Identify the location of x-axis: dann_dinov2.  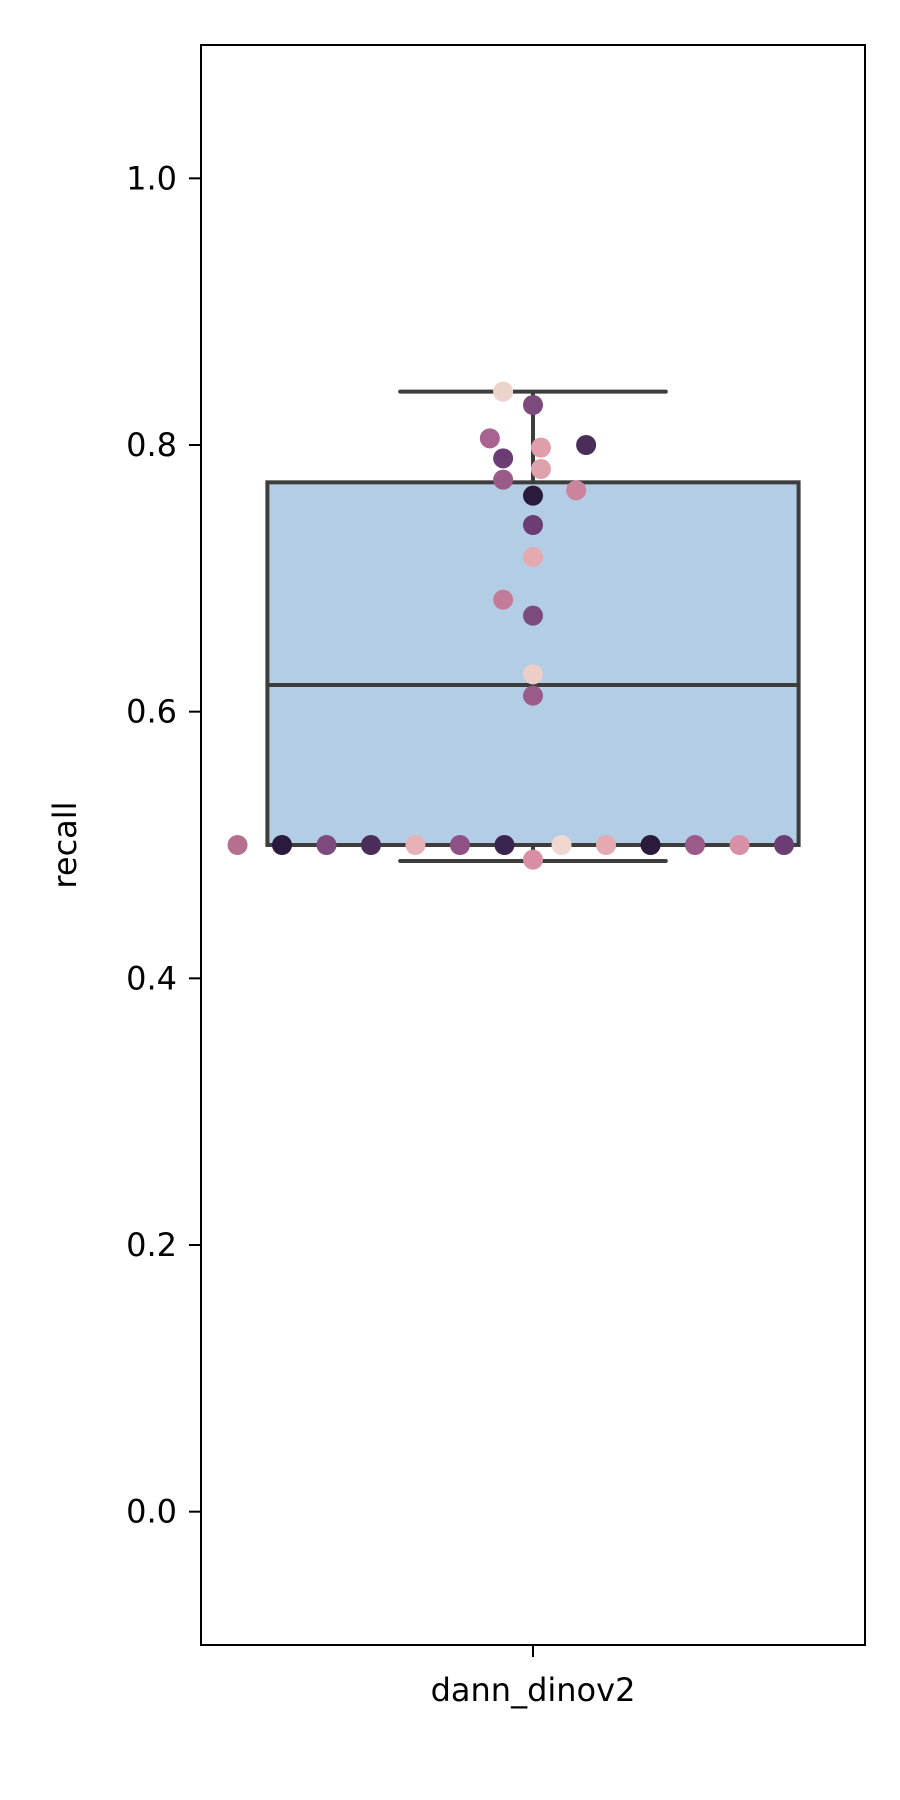
(533, 1677).